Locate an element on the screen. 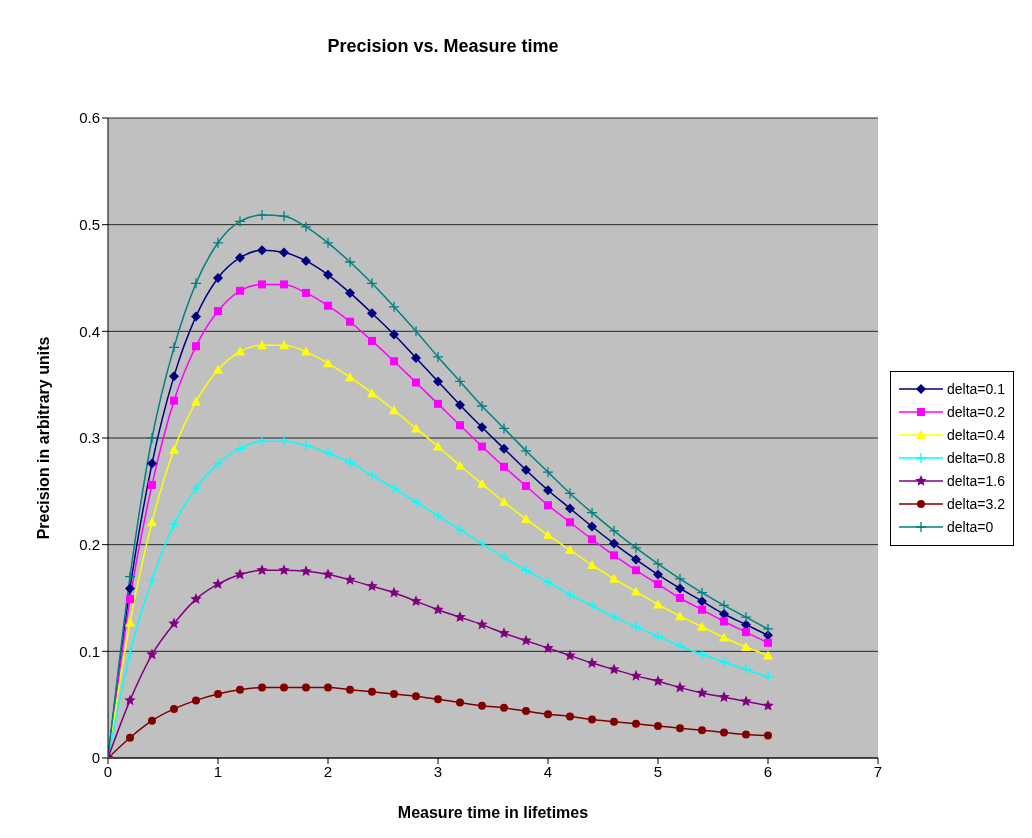 Image resolution: width=1032 pixels, height=838 pixels. x-tick-label: 0 is located at coordinates (108, 771).